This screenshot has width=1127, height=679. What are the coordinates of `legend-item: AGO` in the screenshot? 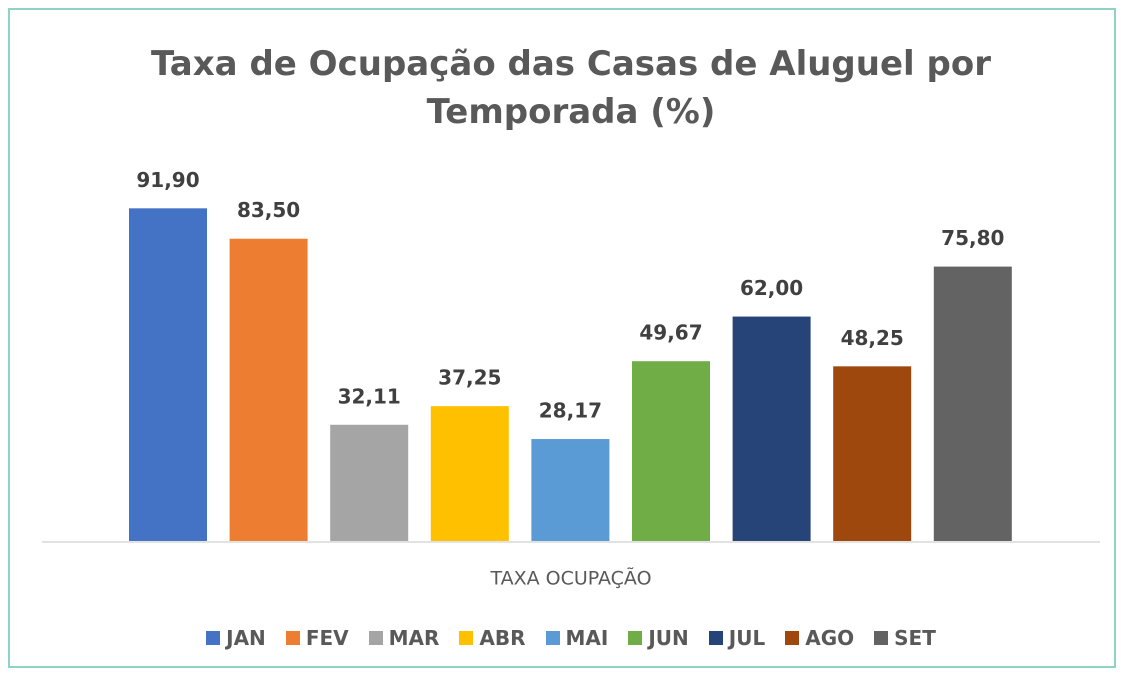 It's located at (819, 638).